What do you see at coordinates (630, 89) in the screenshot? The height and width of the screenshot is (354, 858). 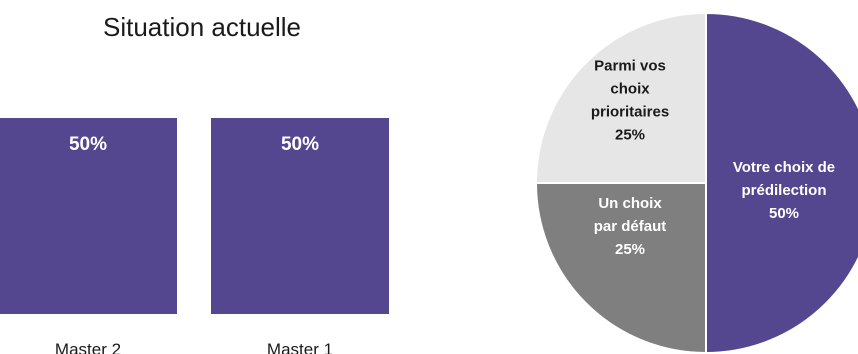 I see `slice-label-line: choix` at bounding box center [630, 89].